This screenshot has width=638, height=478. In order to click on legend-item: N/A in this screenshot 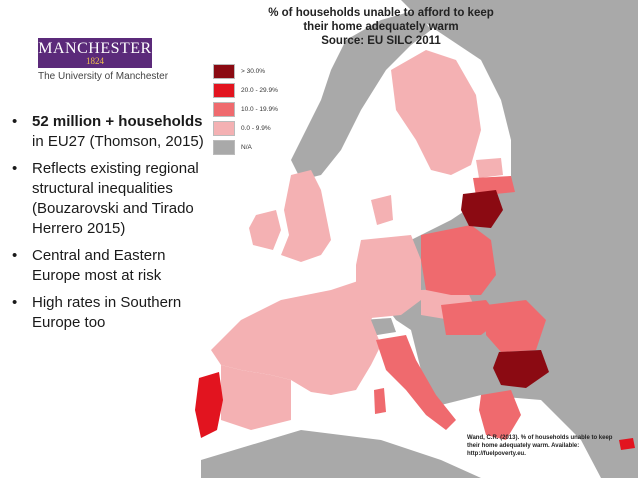, I will do `click(245, 147)`.